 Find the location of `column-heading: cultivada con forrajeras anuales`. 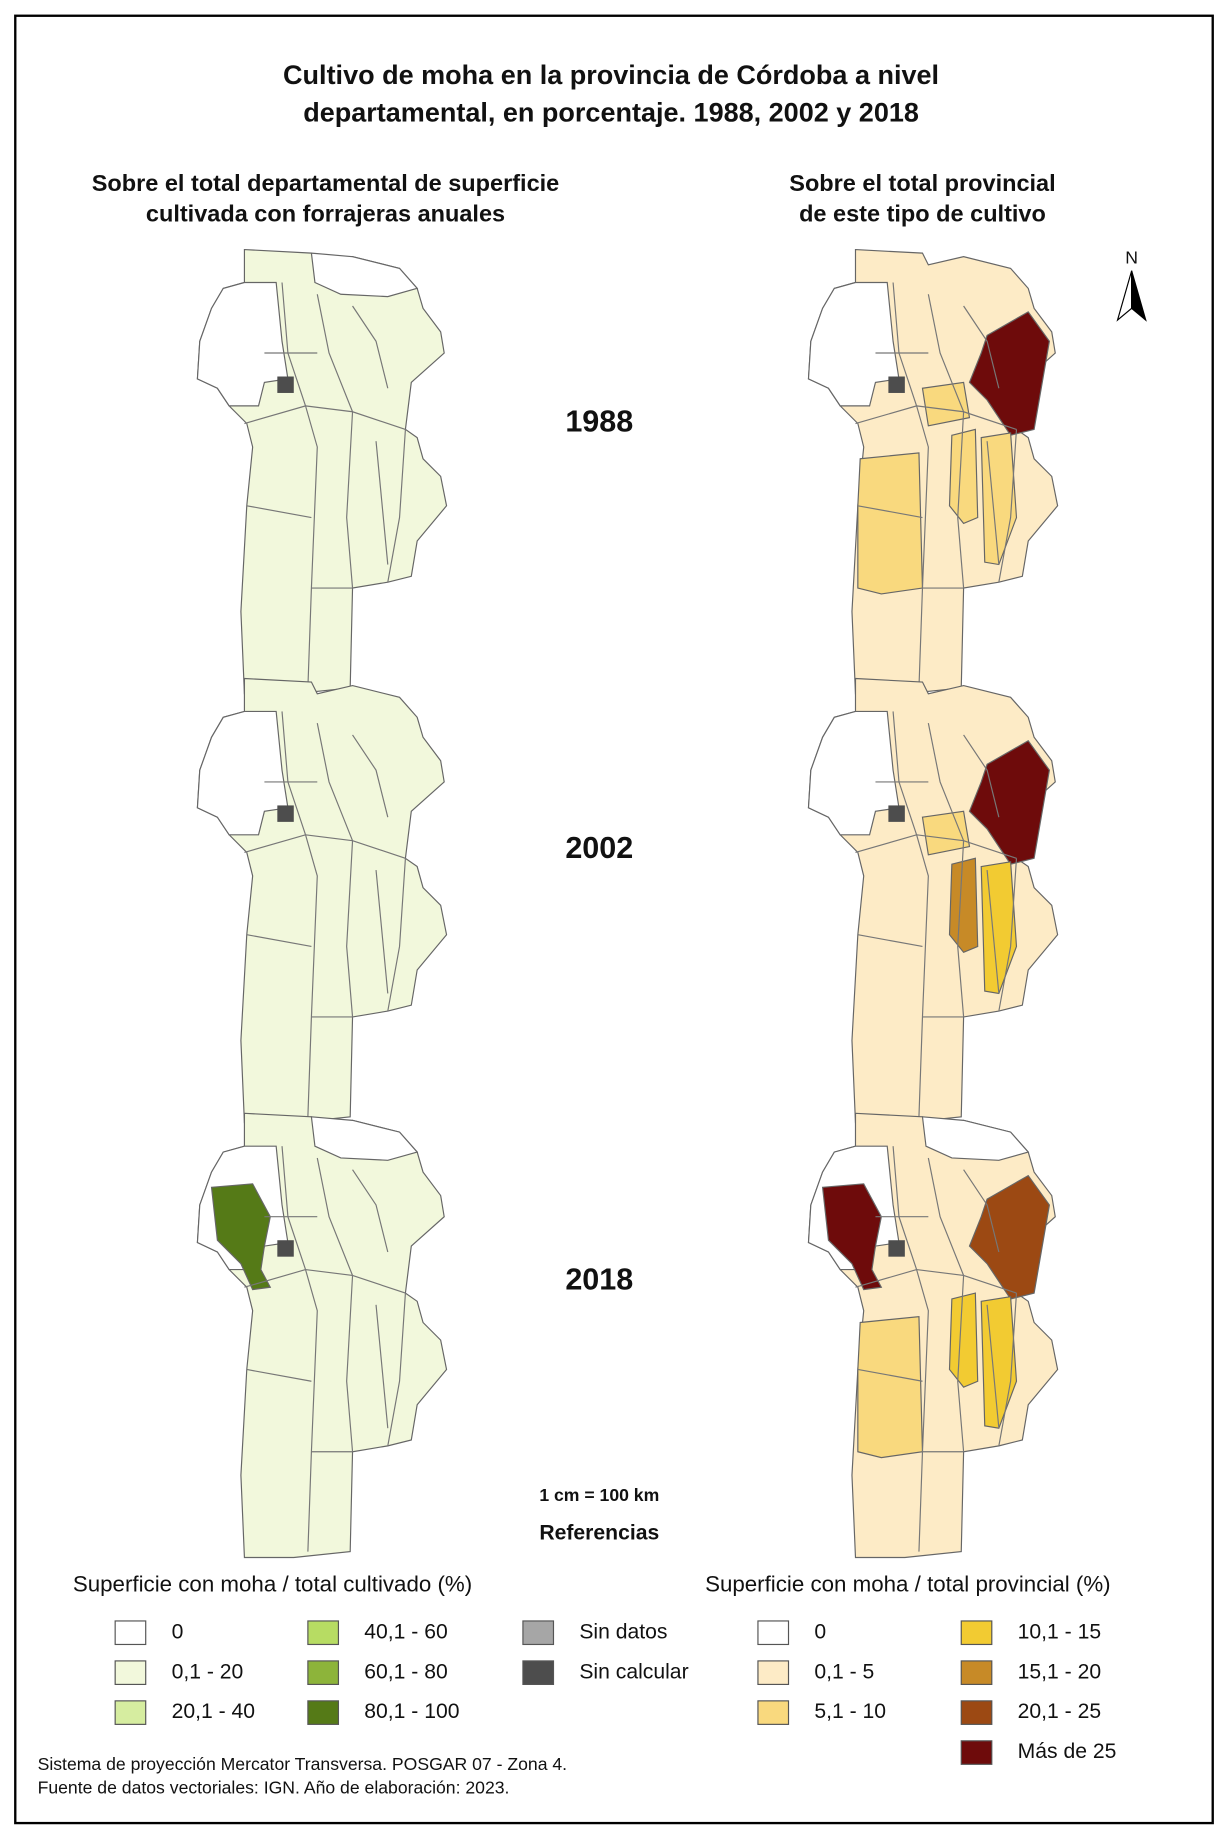

column-heading: cultivada con forrajeras anuales is located at coordinates (325, 214).